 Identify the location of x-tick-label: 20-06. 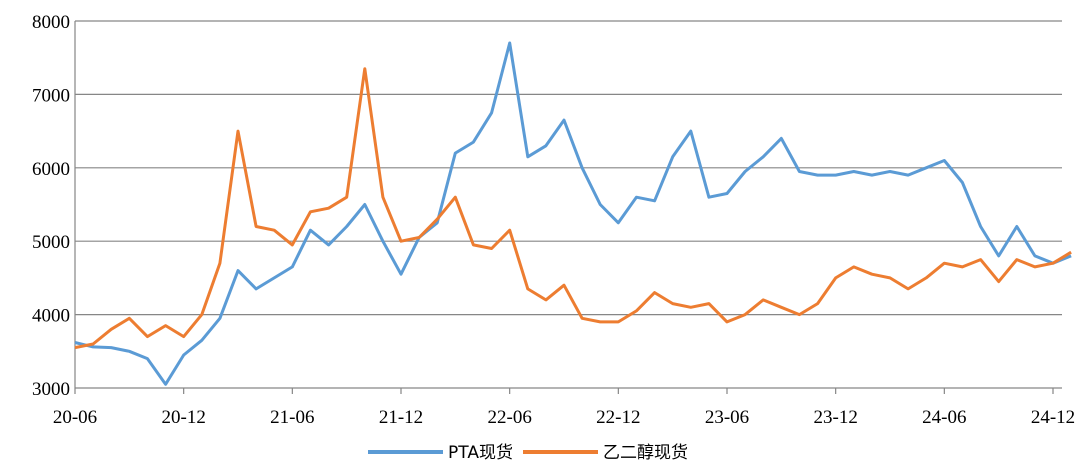
(75, 417).